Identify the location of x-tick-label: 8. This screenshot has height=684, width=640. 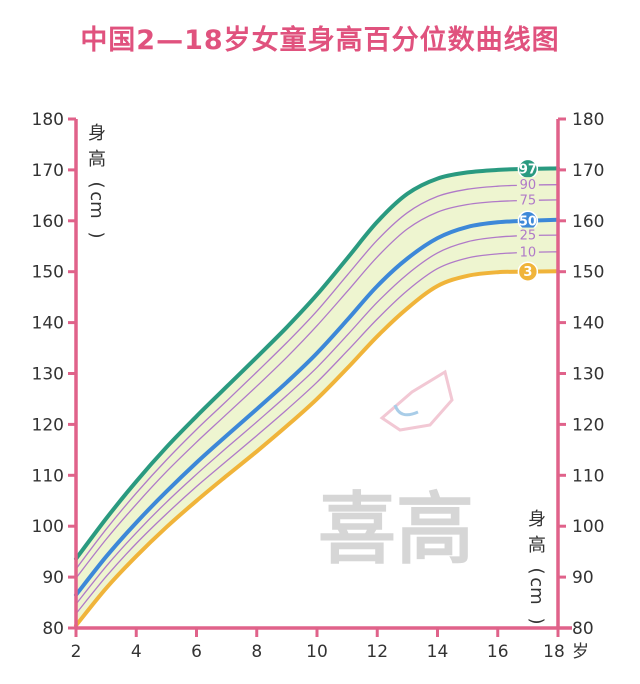
(256, 652).